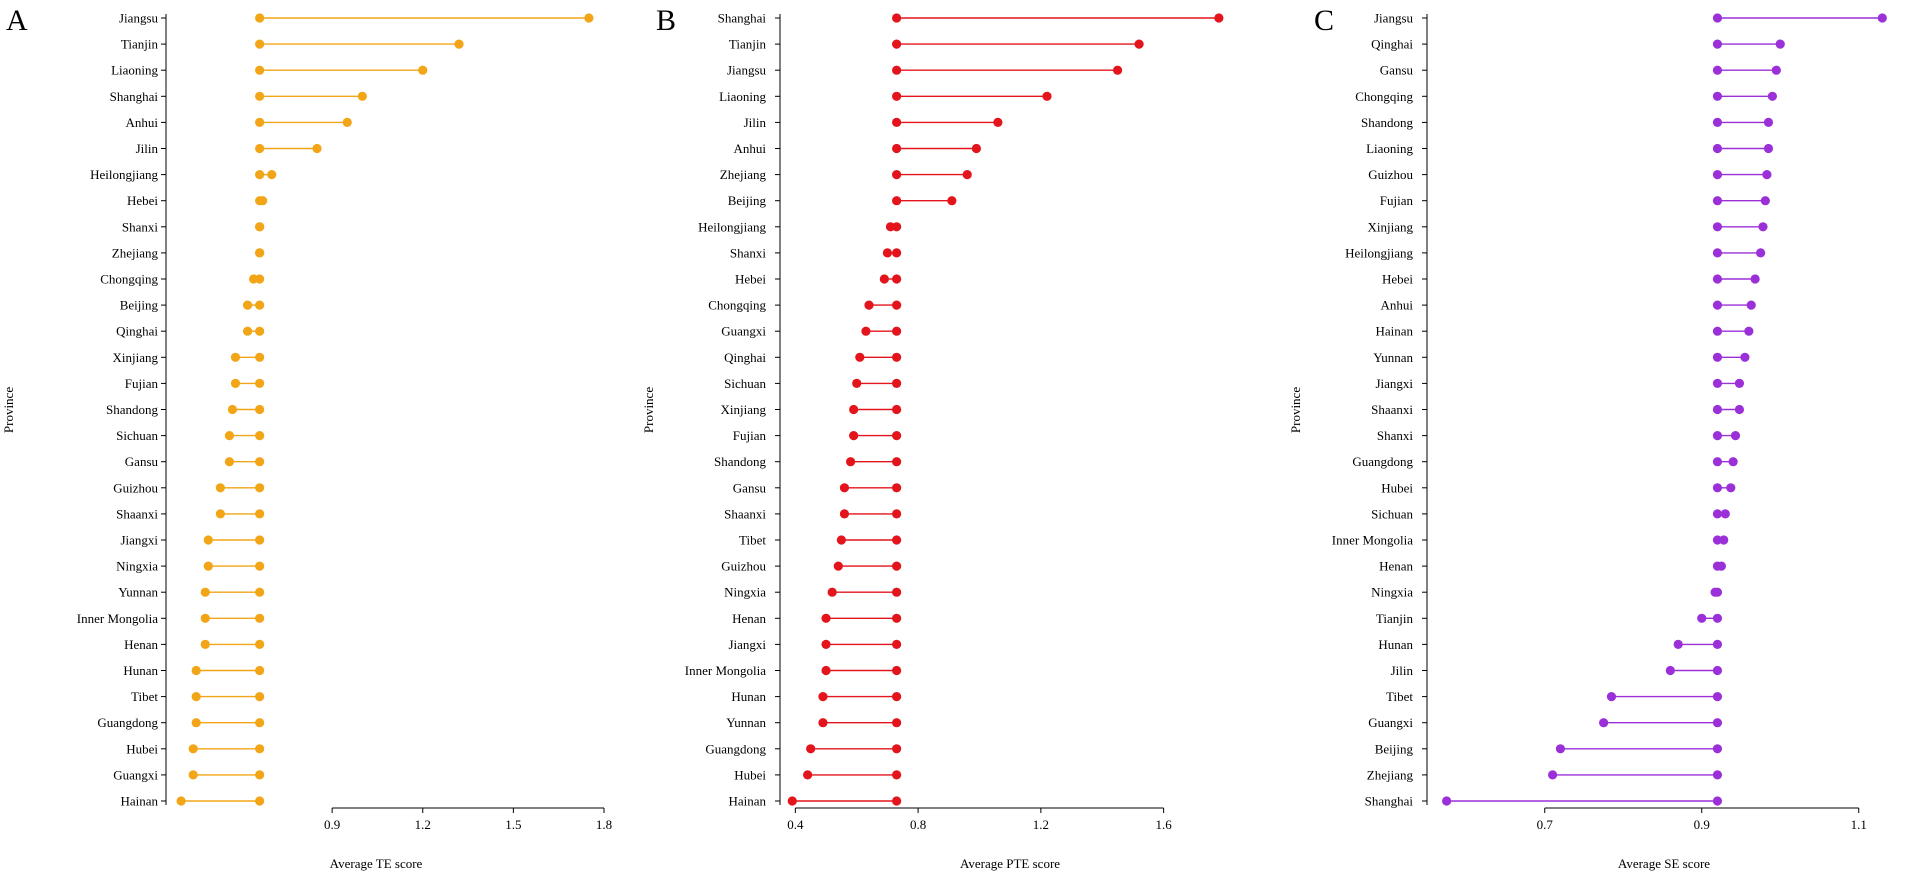 The width and height of the screenshot is (1905, 873). What do you see at coordinates (1396, 566) in the screenshot?
I see `panel-c-category-label: Henan` at bounding box center [1396, 566].